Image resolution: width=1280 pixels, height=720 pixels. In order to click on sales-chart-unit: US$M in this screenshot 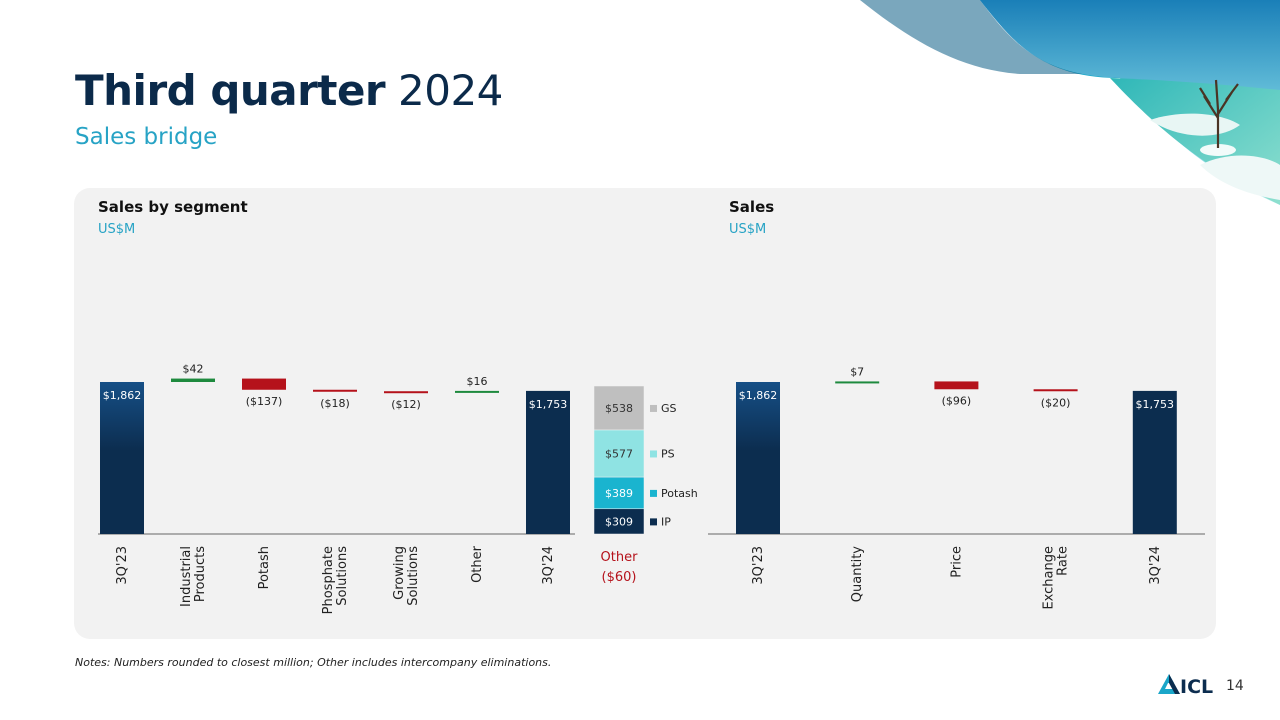, I will do `click(748, 229)`.